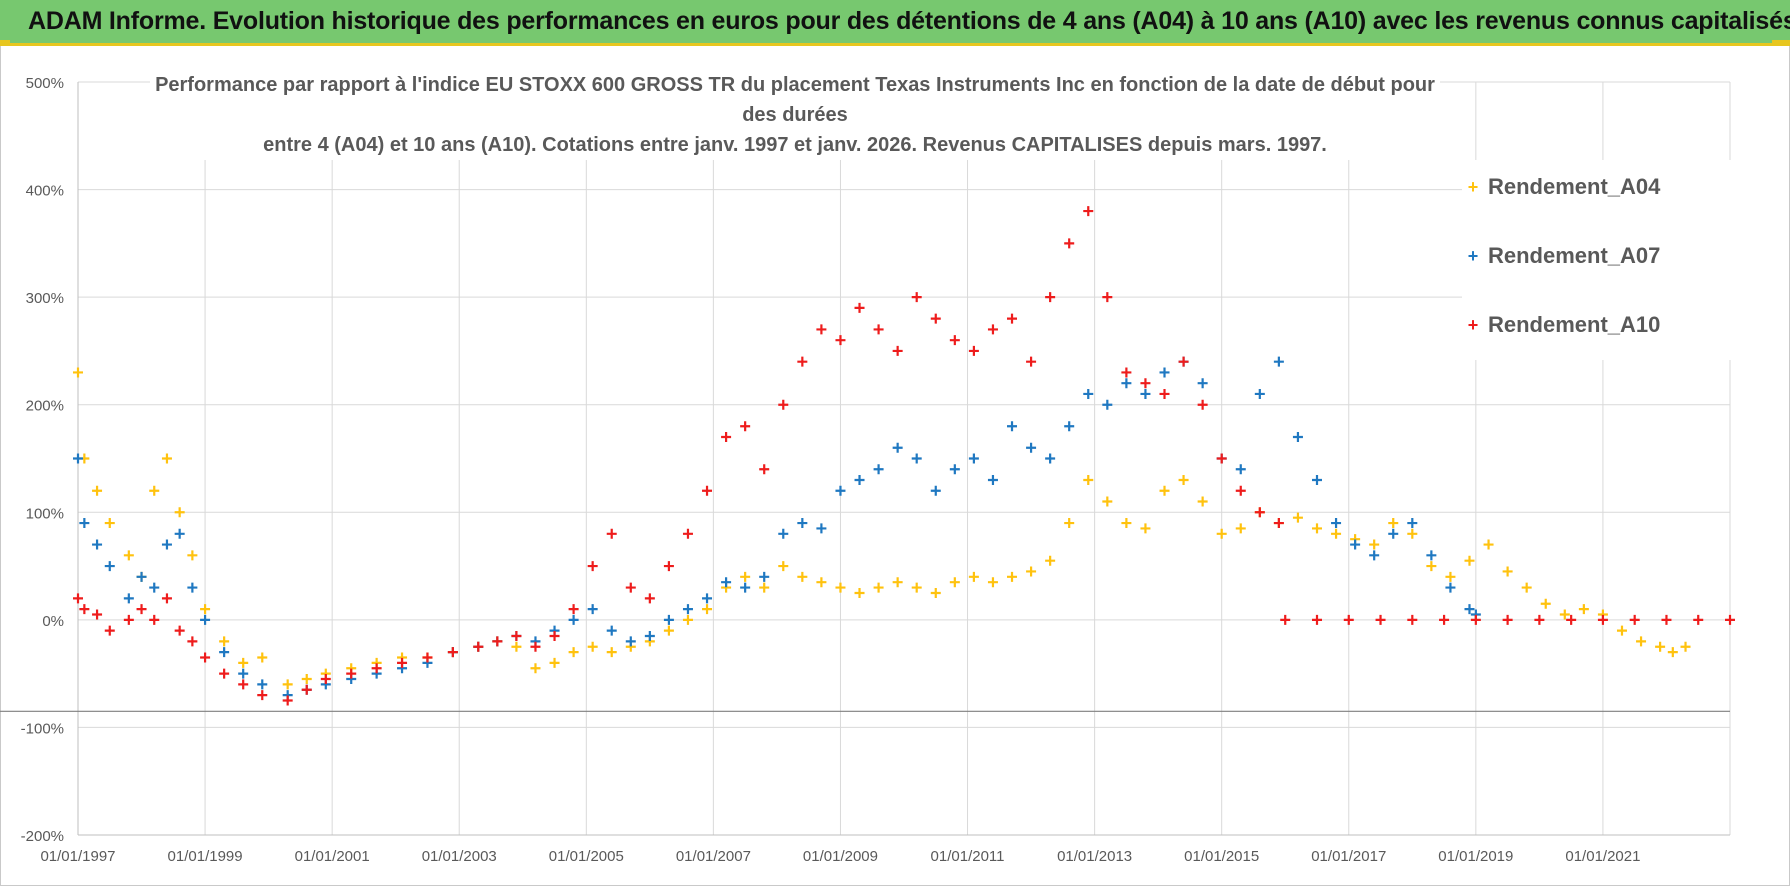 The image size is (1790, 886). Describe the element at coordinates (586, 856) in the screenshot. I see `x-tick-label: 01/01/2005` at that location.